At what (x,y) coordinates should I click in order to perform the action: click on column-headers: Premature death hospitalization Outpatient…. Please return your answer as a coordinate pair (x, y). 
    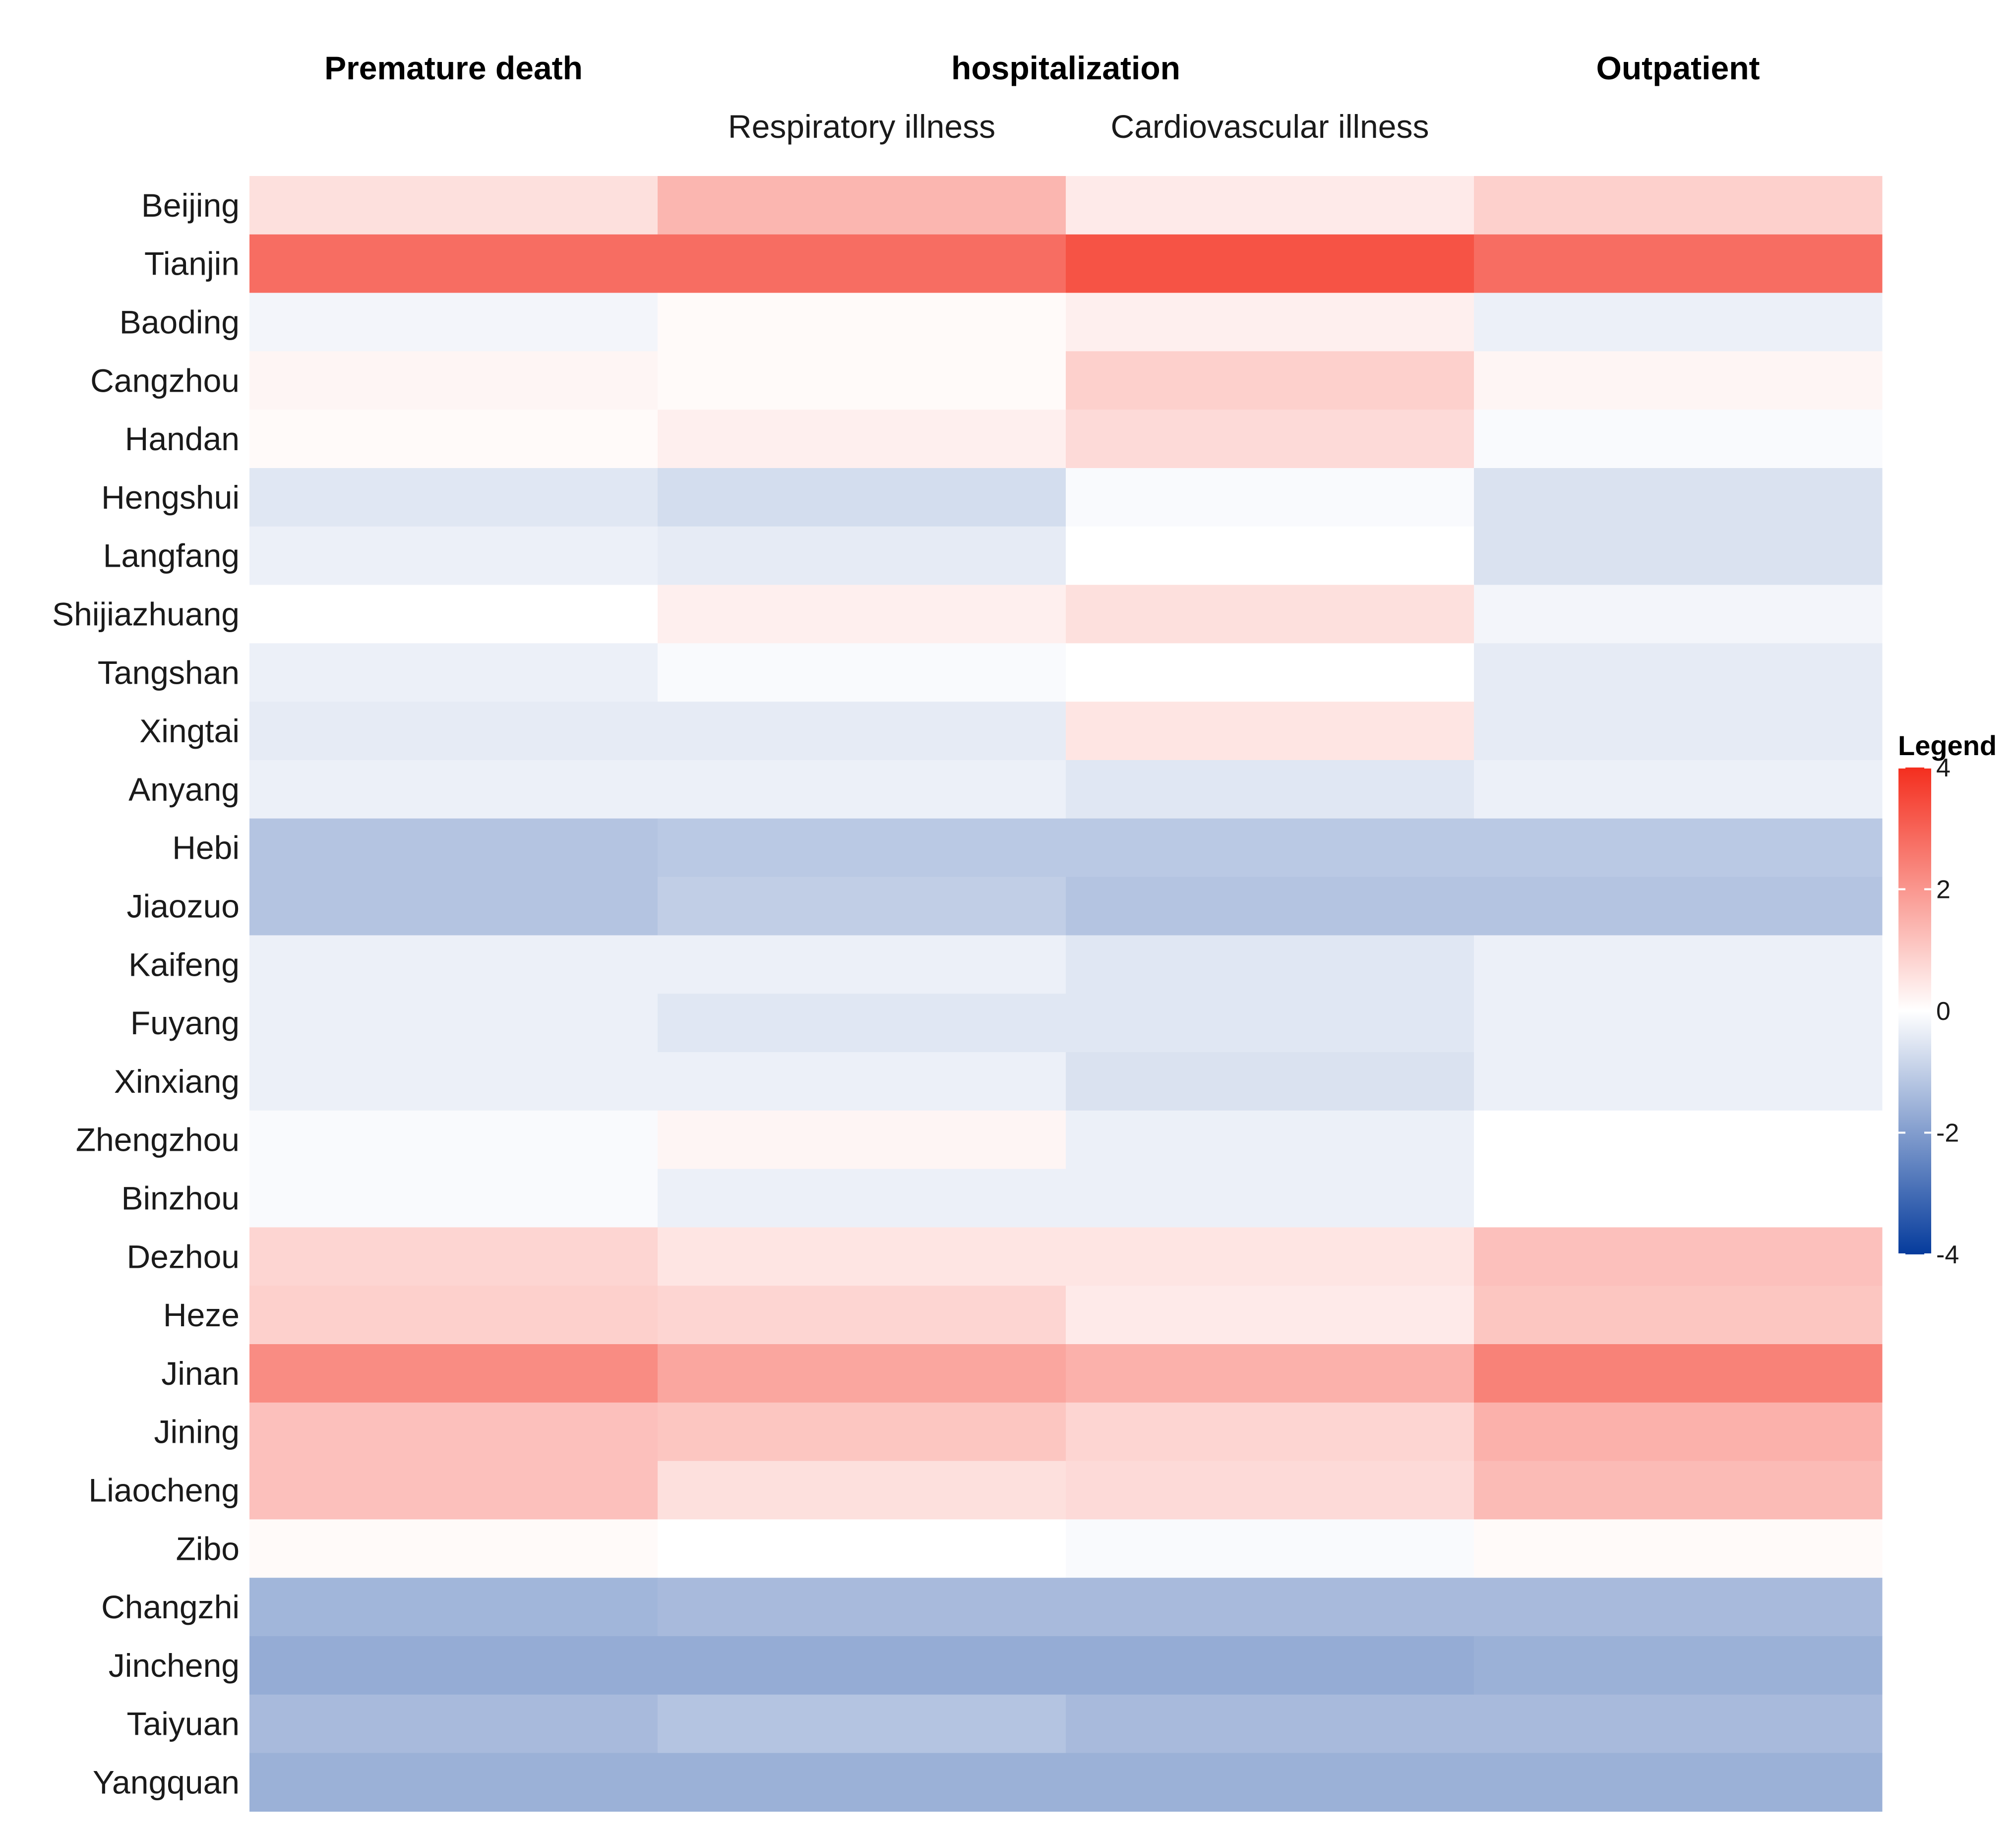
    Looking at the image, I should click on (1042, 97).